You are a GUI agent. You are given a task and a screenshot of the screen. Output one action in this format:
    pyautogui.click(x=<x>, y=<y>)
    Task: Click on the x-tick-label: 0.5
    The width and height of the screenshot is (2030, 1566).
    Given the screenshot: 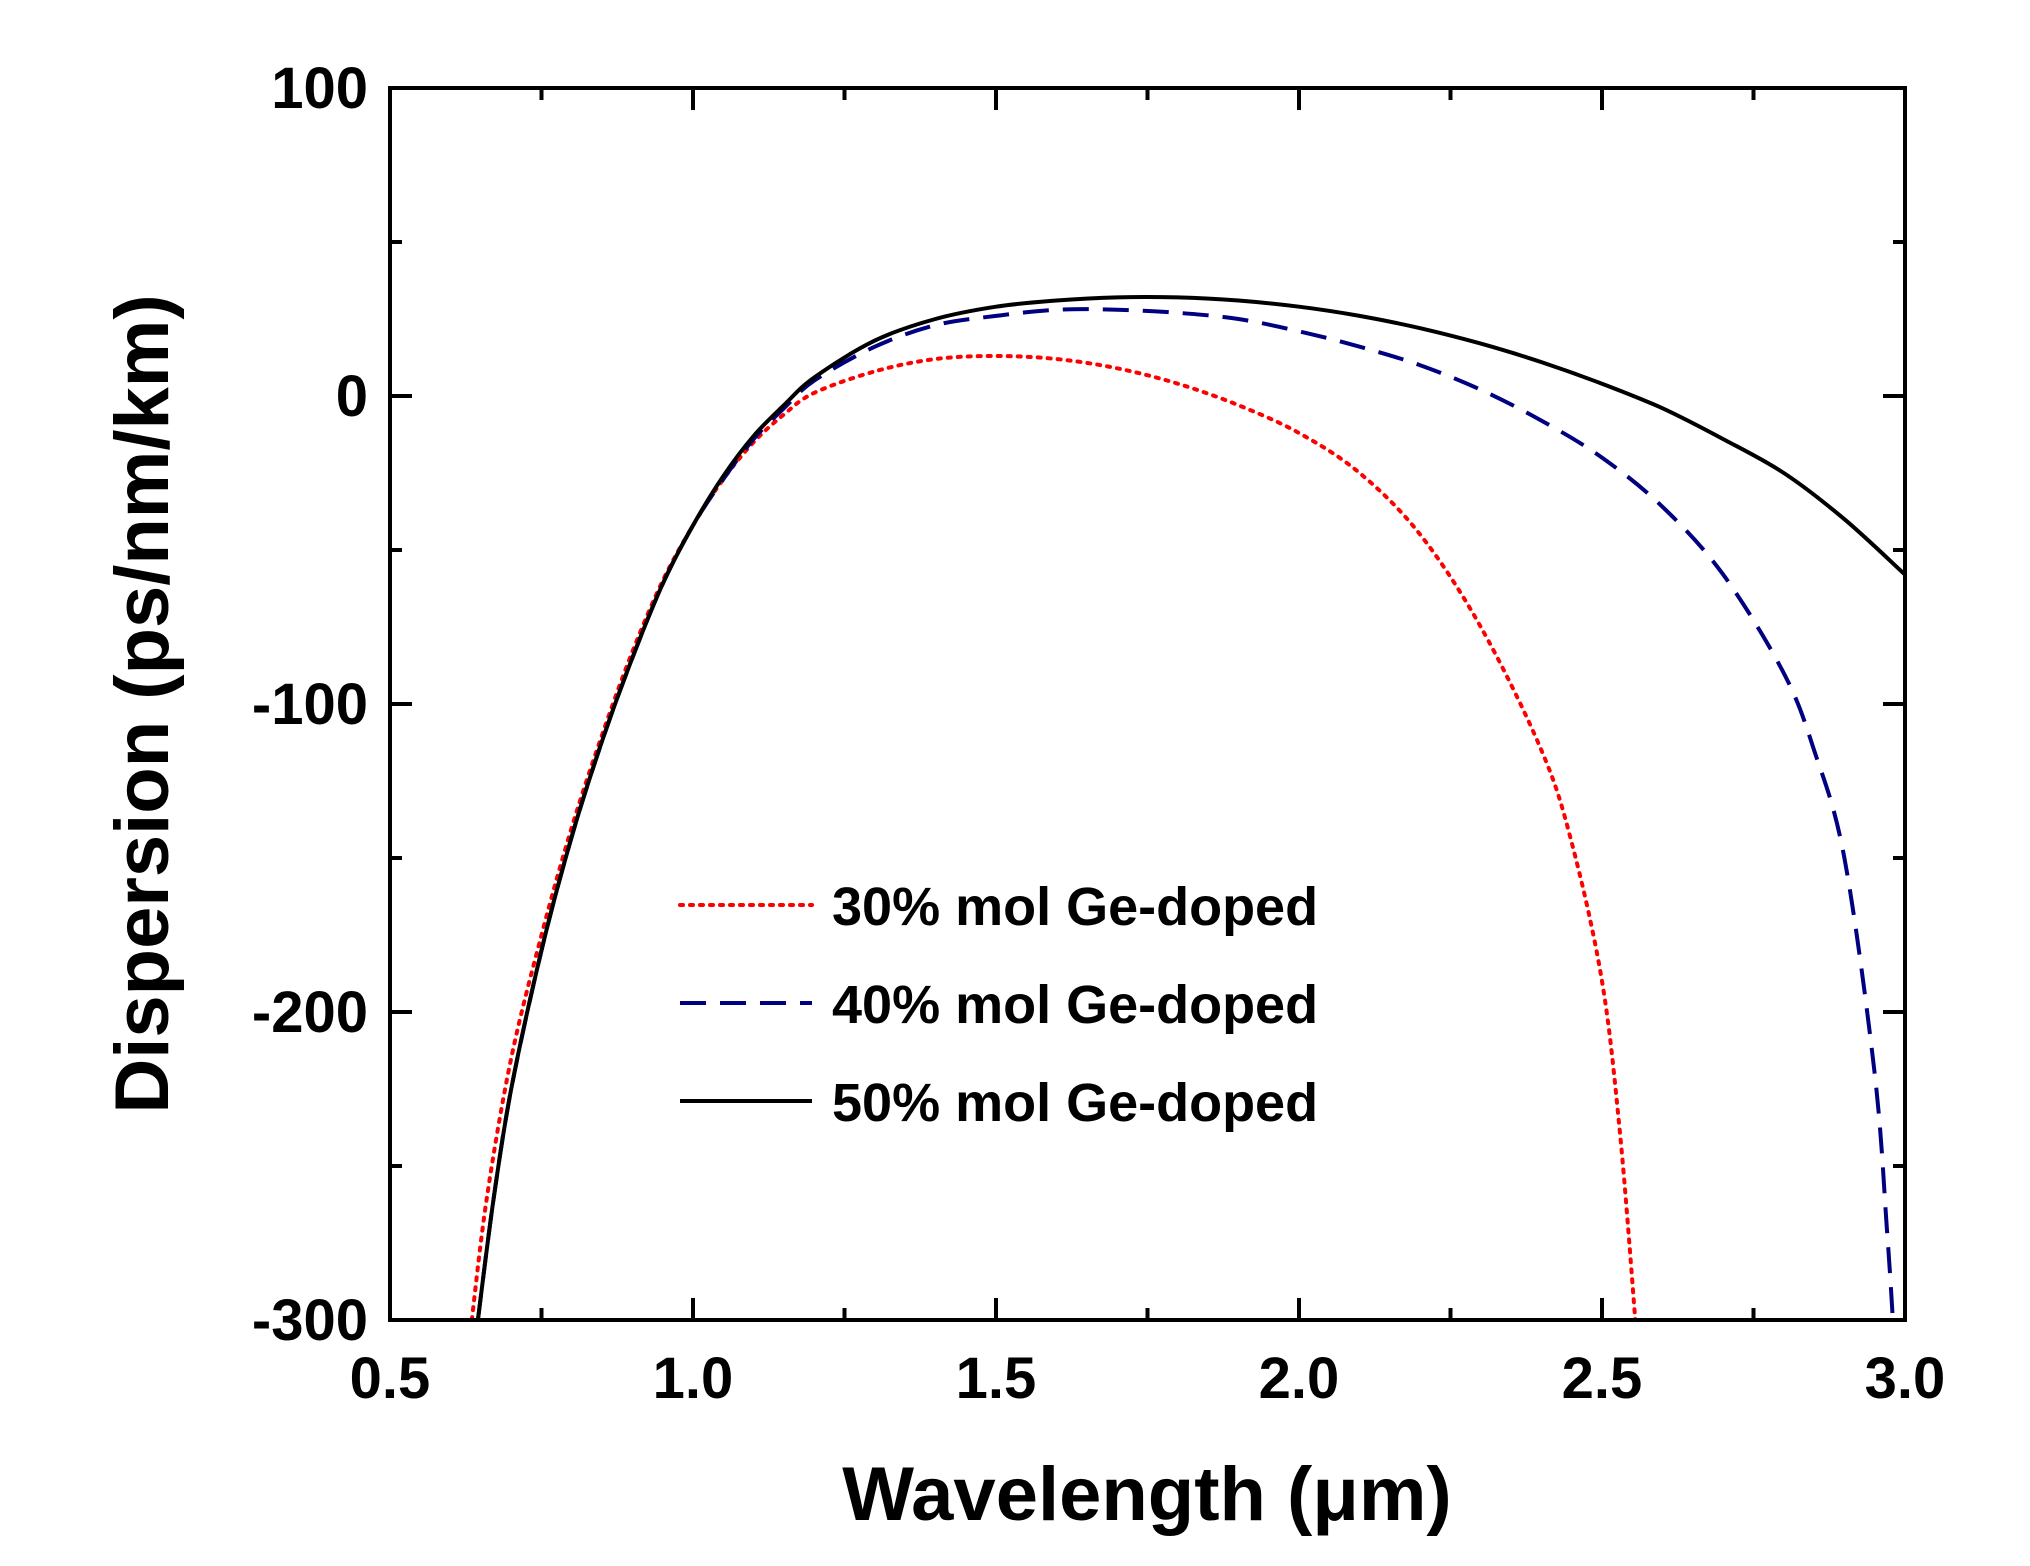 What is the action you would take?
    pyautogui.click(x=390, y=1378)
    